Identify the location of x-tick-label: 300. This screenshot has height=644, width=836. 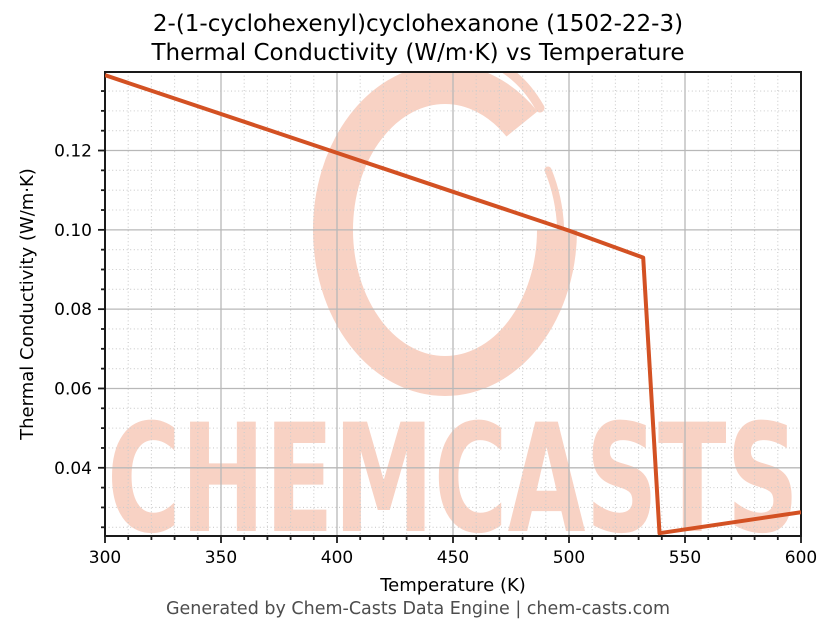
(105, 558).